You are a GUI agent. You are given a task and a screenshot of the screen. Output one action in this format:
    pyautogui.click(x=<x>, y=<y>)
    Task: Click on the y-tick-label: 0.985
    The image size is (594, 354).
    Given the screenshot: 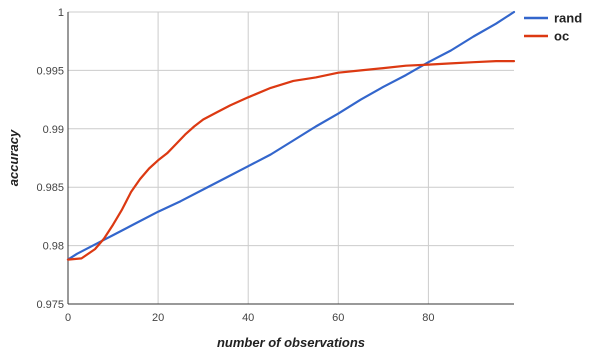 What is the action you would take?
    pyautogui.click(x=50, y=188)
    